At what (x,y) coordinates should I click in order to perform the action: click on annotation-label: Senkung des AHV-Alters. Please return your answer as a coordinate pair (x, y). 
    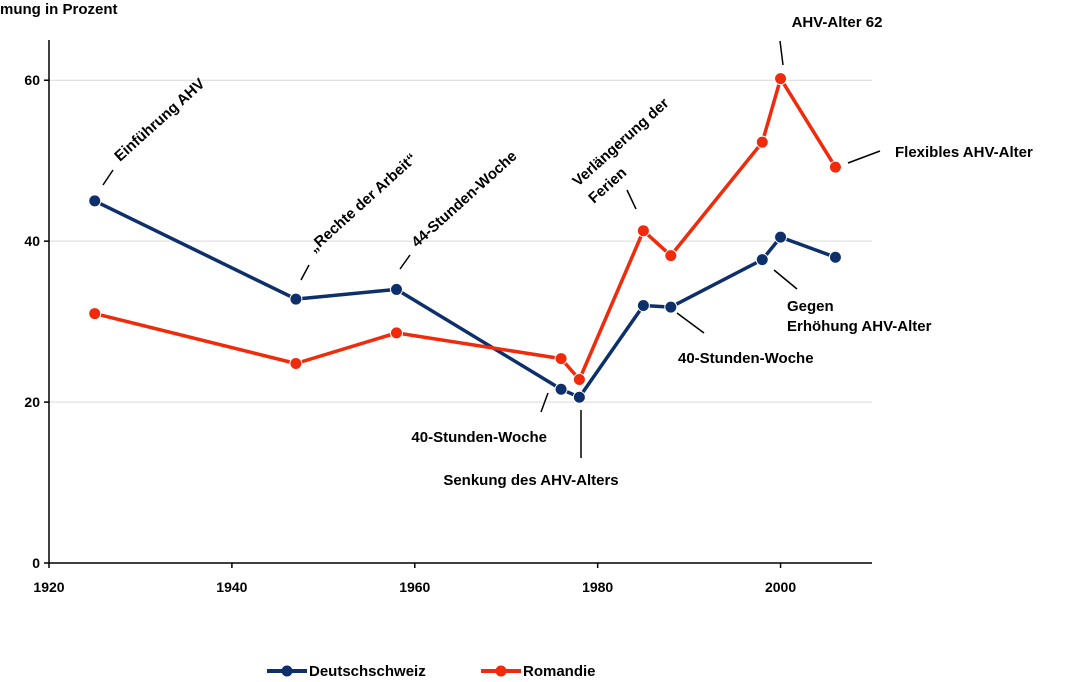
    Looking at the image, I should click on (530, 480).